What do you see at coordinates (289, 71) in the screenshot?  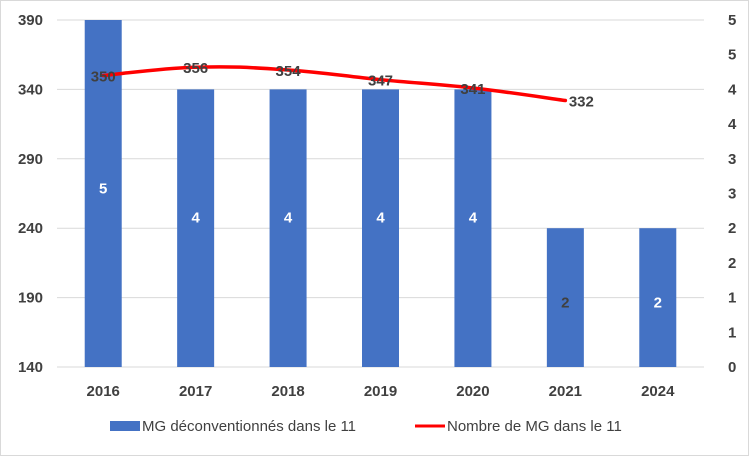 I see `line-value-label: 354` at bounding box center [289, 71].